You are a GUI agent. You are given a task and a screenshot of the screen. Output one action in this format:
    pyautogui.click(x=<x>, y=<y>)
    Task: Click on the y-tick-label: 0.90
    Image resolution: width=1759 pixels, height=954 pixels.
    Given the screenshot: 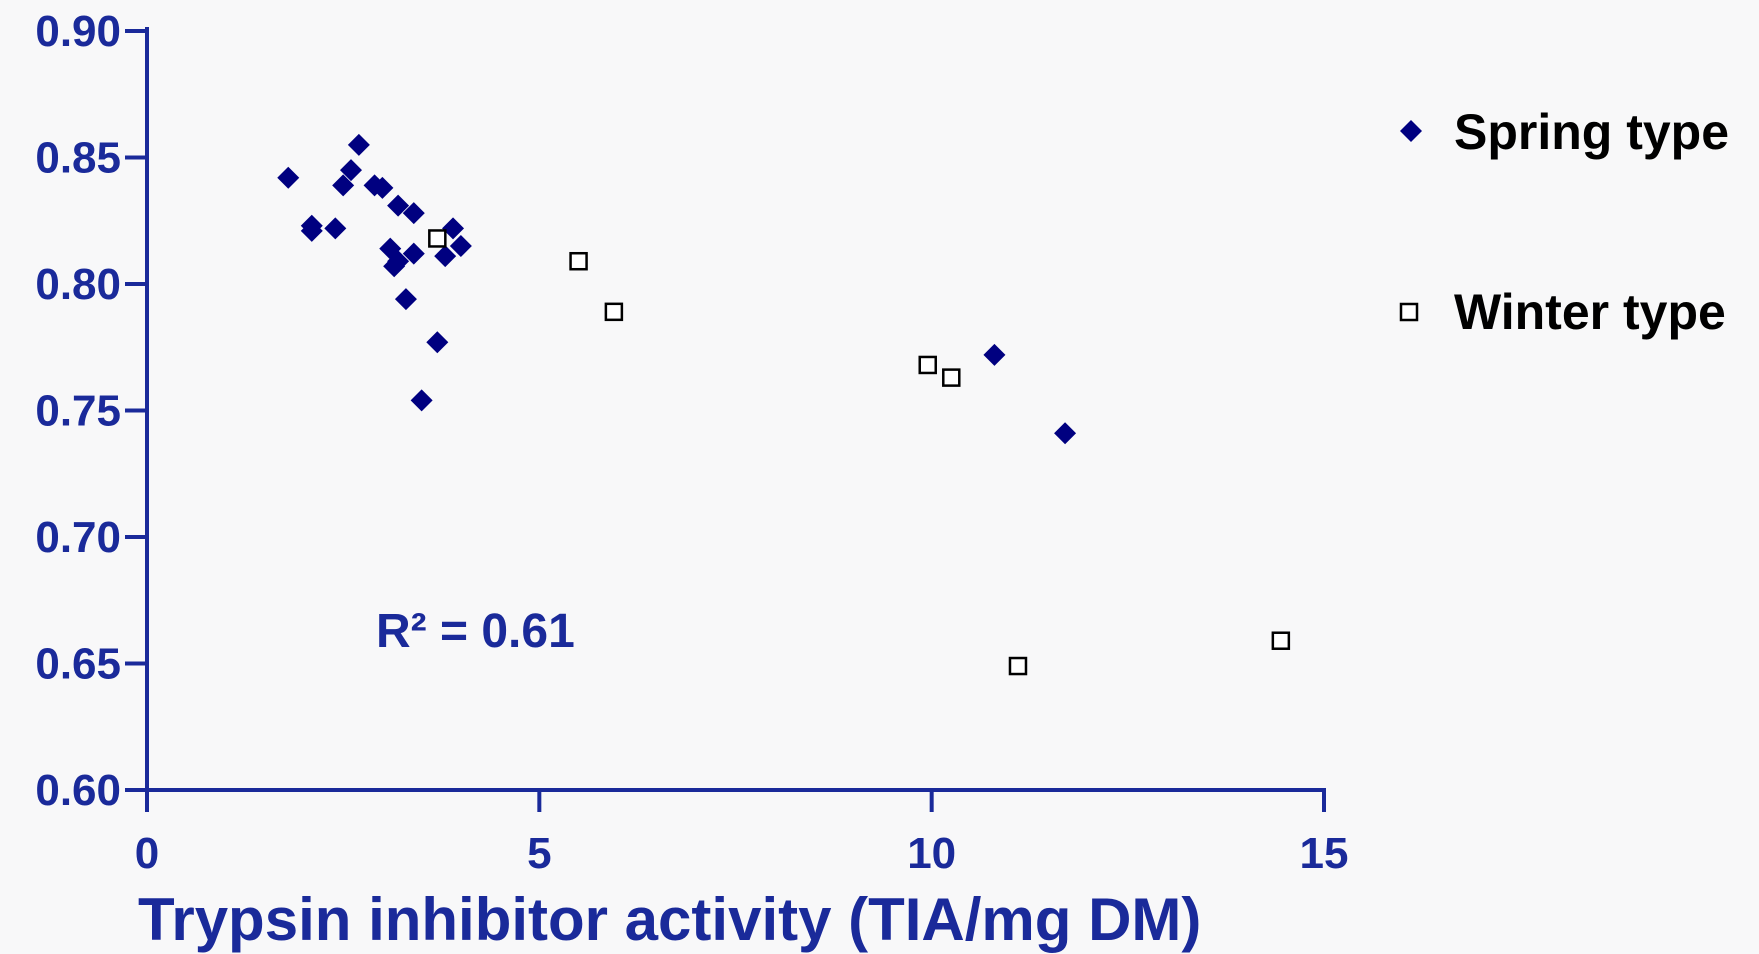 What is the action you would take?
    pyautogui.click(x=78, y=31)
    